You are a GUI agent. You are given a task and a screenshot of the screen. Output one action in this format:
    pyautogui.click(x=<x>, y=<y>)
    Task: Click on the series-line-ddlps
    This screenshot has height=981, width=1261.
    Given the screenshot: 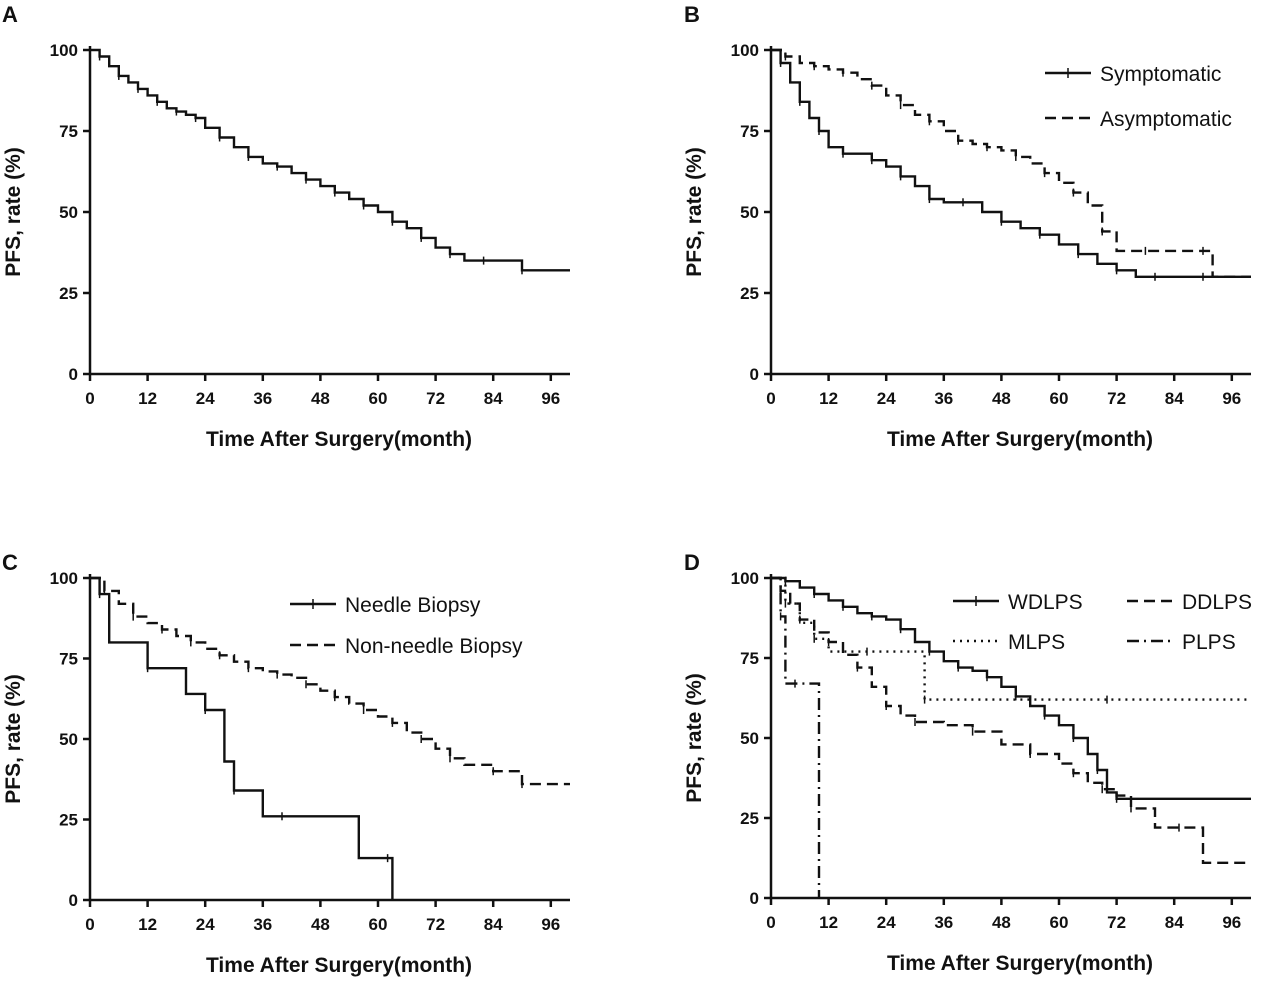 What is the action you would take?
    pyautogui.click(x=1011, y=720)
    